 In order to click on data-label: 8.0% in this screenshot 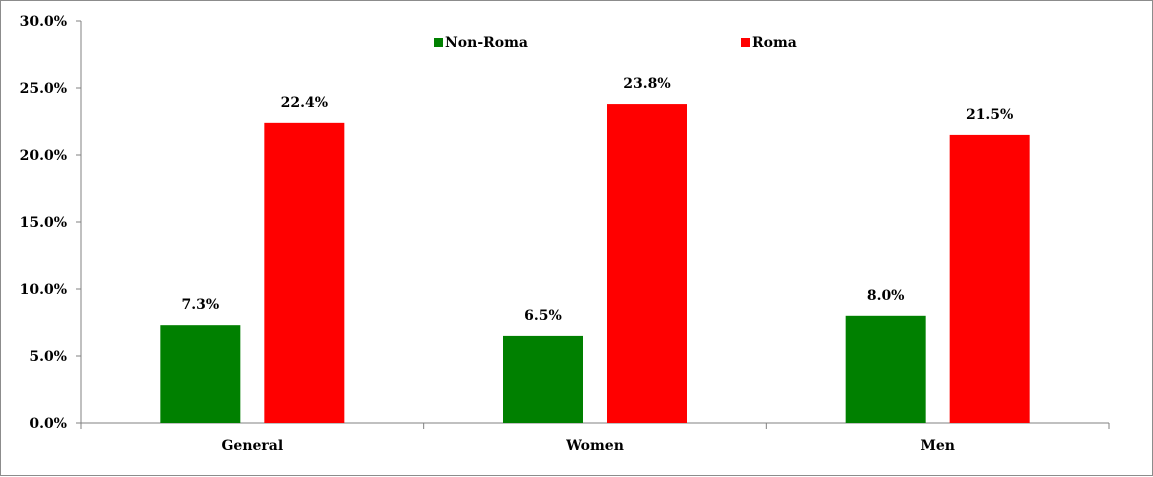, I will do `click(886, 296)`.